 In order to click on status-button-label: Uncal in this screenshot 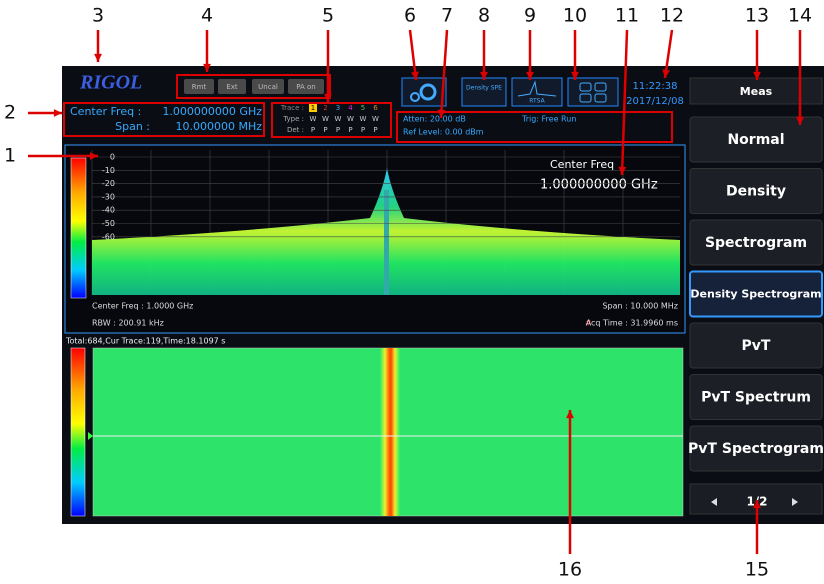, I will do `click(268, 87)`.